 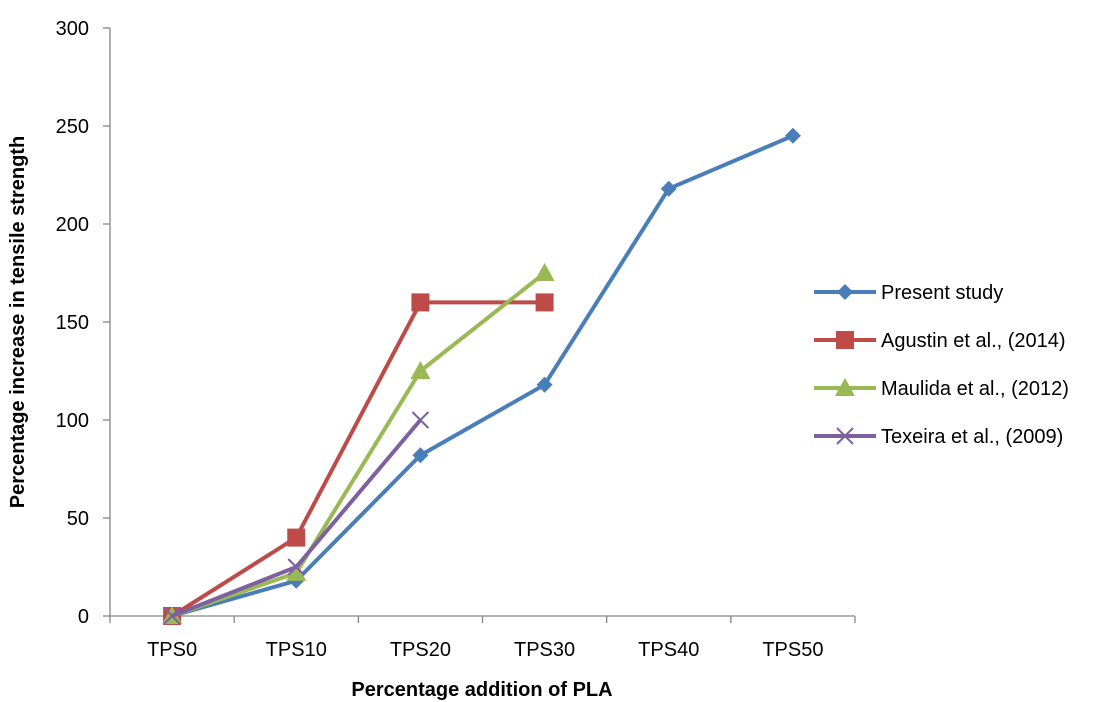 I want to click on legend-label: Present study, so click(x=942, y=293).